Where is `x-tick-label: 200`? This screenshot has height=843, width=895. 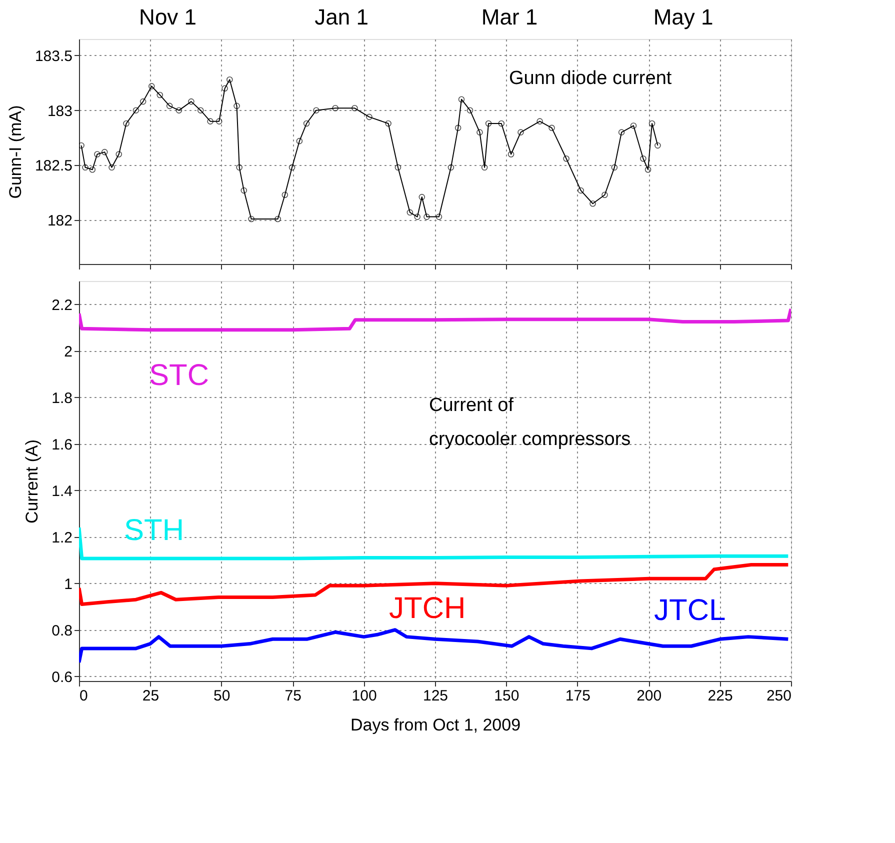
x-tick-label: 200 is located at coordinates (649, 696).